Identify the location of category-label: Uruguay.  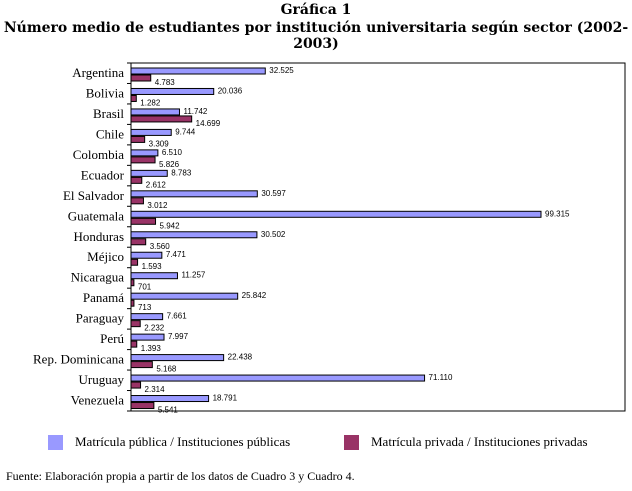
(102, 379).